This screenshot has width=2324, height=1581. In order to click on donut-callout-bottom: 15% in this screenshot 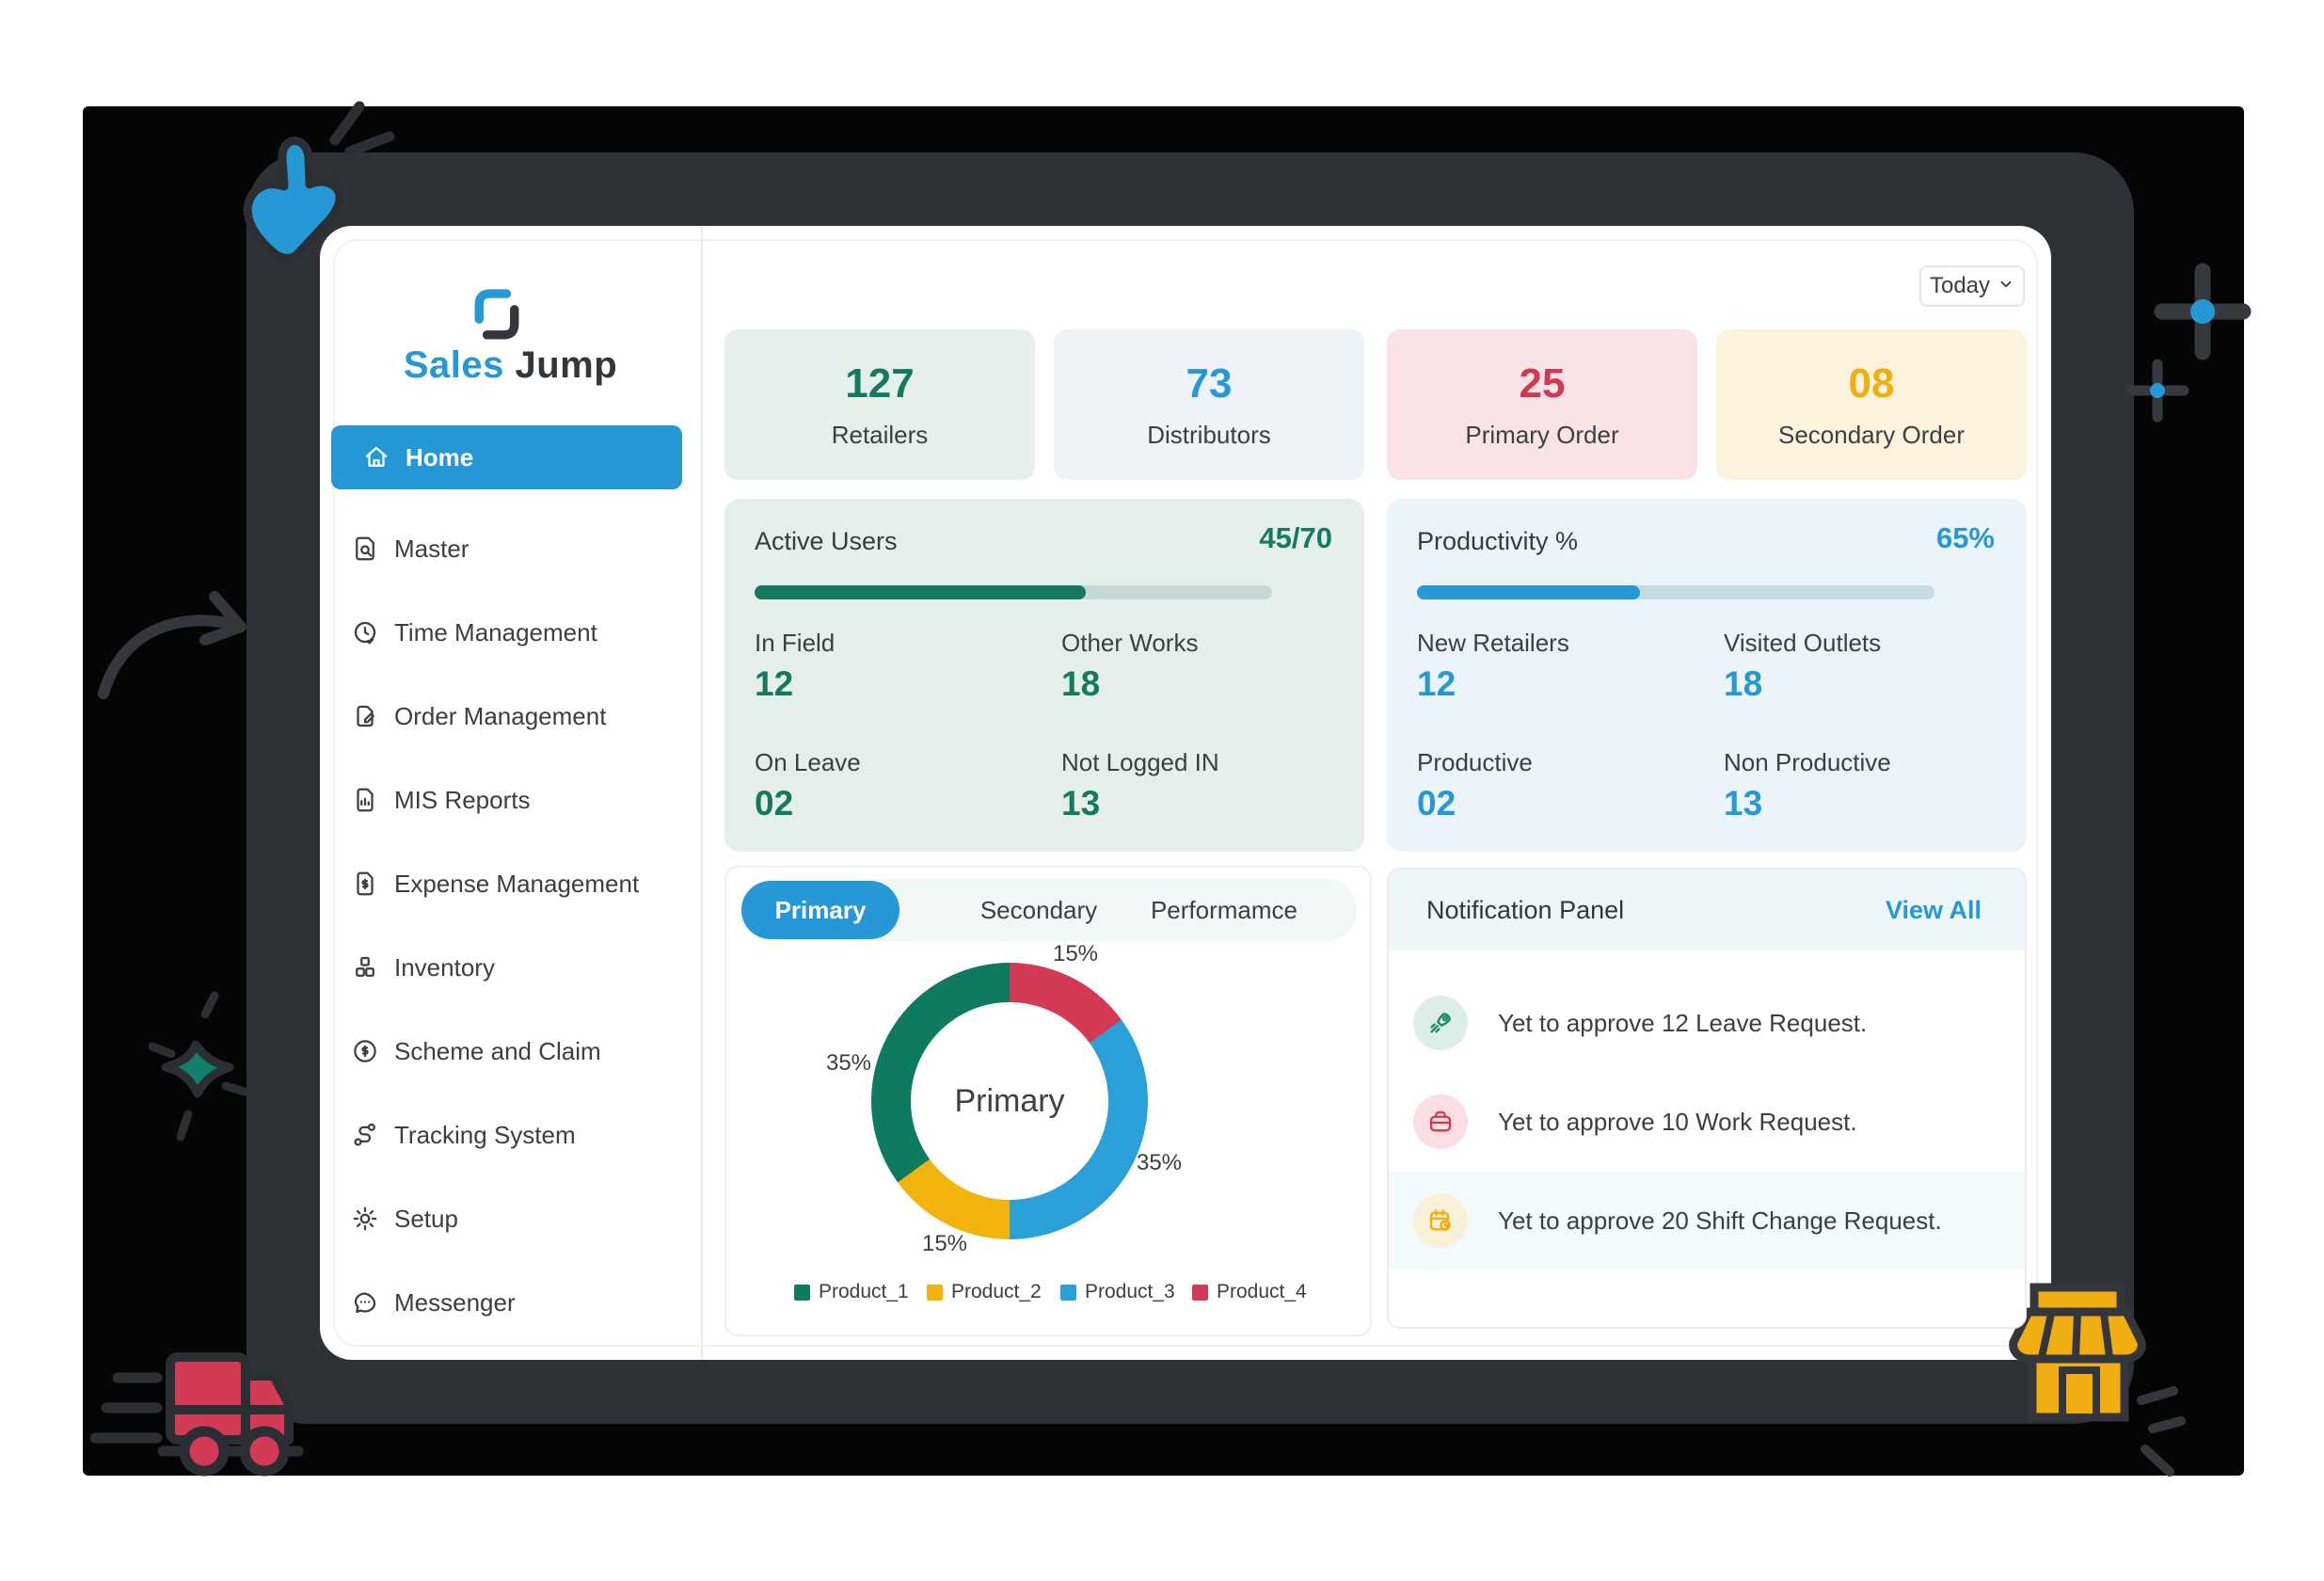, I will do `click(944, 1243)`.